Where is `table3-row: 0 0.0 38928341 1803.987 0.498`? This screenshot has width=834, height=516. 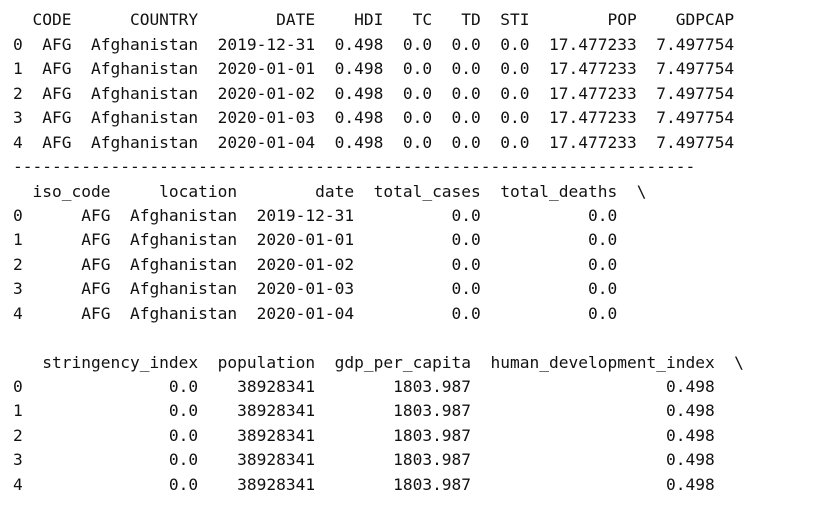 table3-row: 0 0.0 38928341 1803.987 0.498 is located at coordinates (364, 386).